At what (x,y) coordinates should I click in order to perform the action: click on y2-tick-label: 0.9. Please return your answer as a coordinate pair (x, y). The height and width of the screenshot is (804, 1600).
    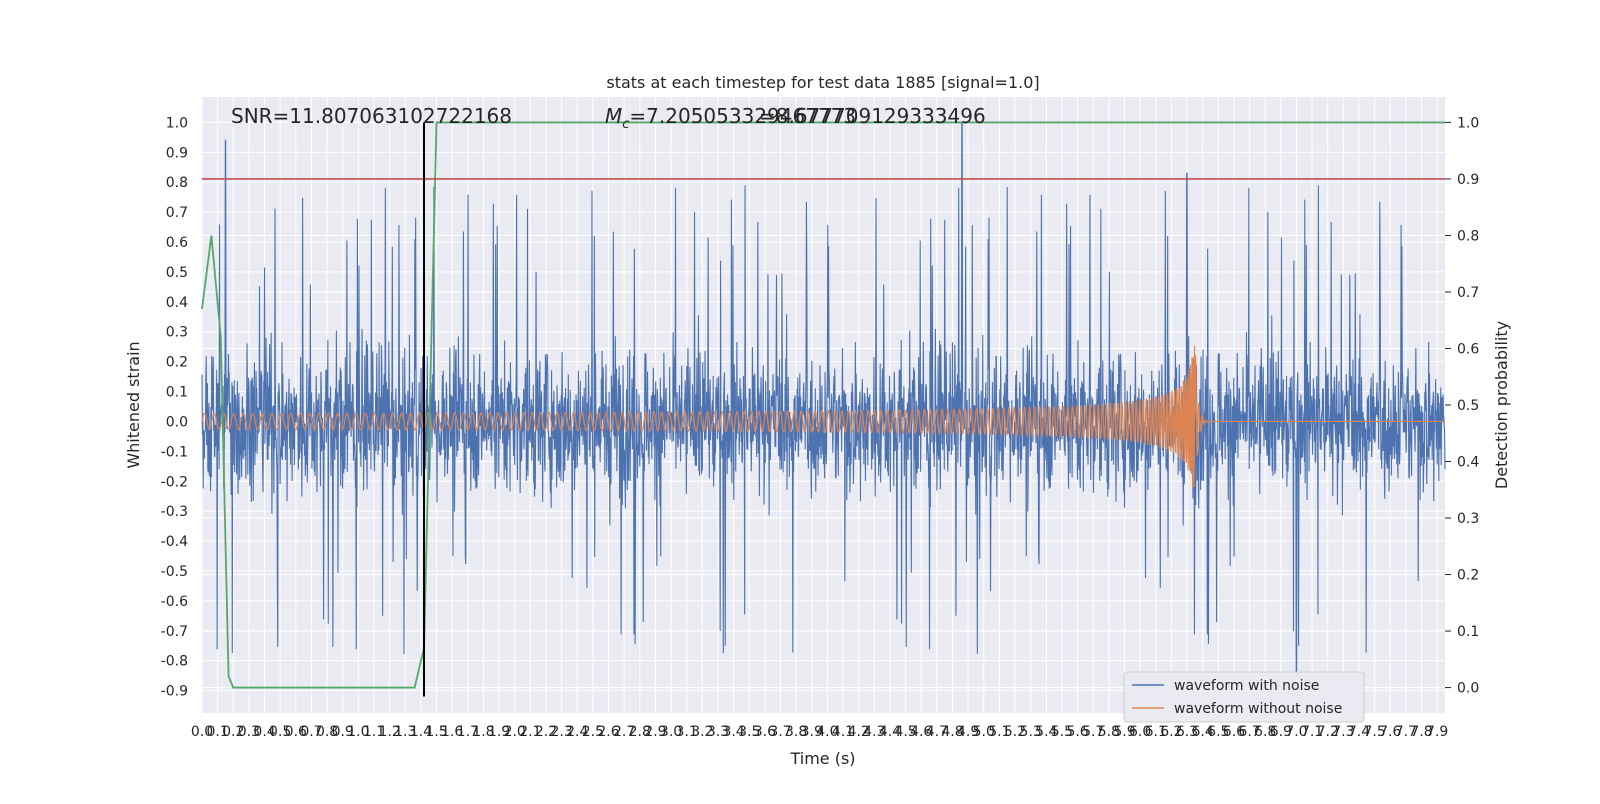
    Looking at the image, I should click on (1468, 180).